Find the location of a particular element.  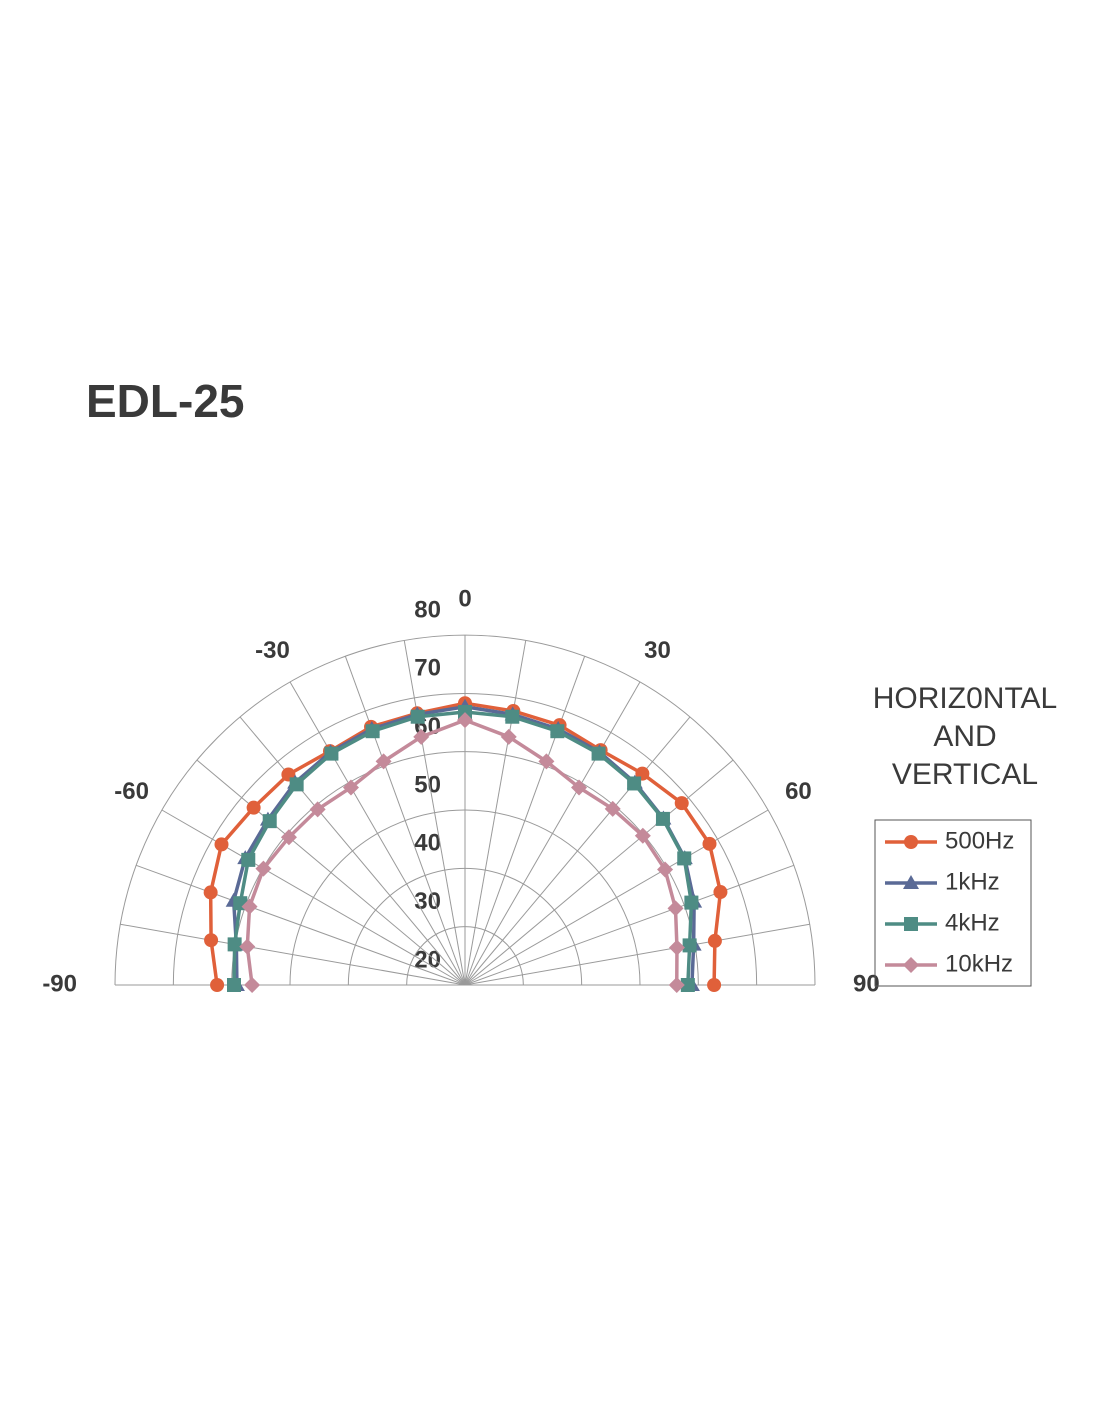

legend-title: AND is located at coordinates (964, 736).